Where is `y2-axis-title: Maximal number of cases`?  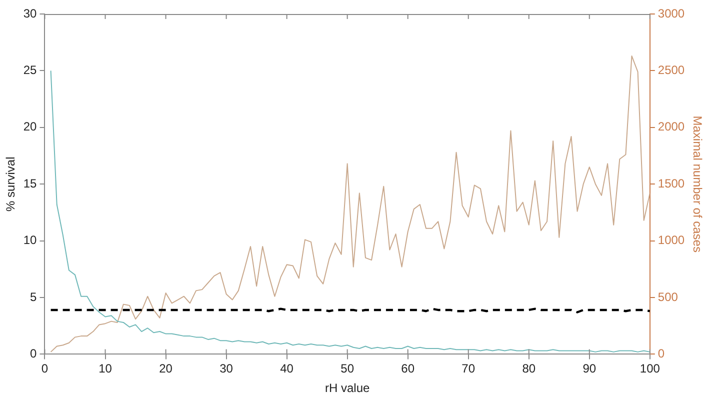 y2-axis-title: Maximal number of cases is located at coordinates (697, 184).